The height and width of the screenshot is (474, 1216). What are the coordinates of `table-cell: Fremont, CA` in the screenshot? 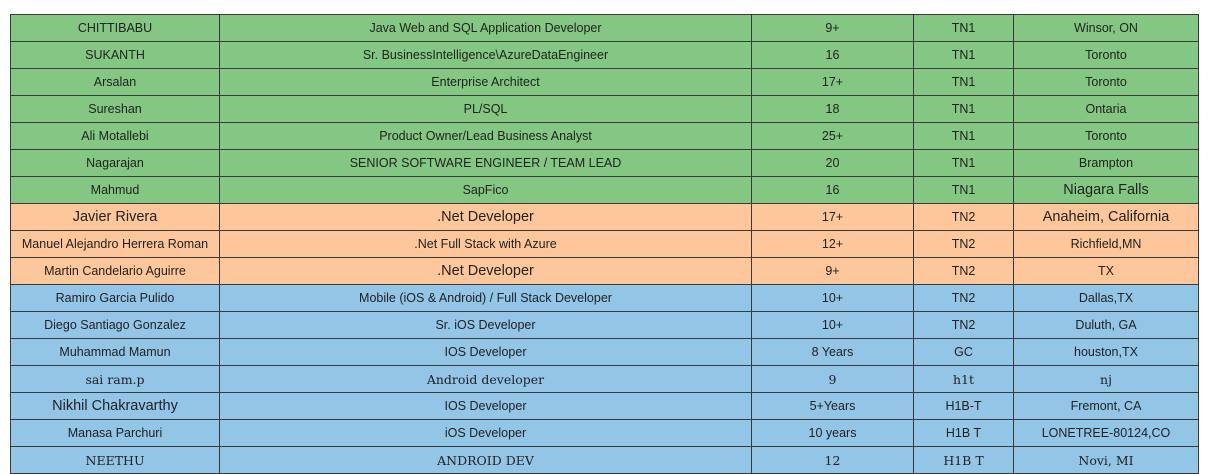 It's located at (1106, 406).